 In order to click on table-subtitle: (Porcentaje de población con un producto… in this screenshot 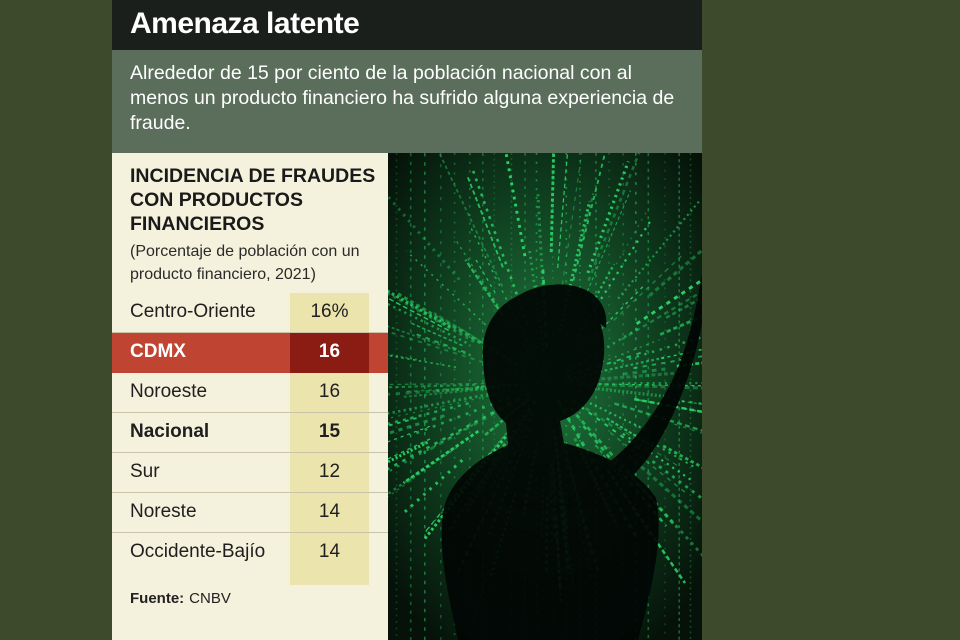, I will do `click(245, 263)`.